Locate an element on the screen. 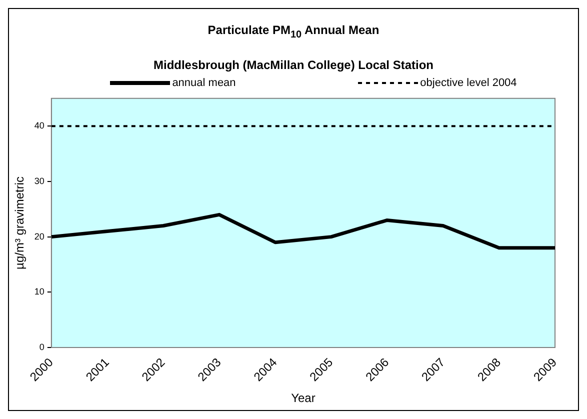 The height and width of the screenshot is (419, 587). chart-subtitle: Middlesbrough (MacMillan College) Local Station is located at coordinates (293, 65).